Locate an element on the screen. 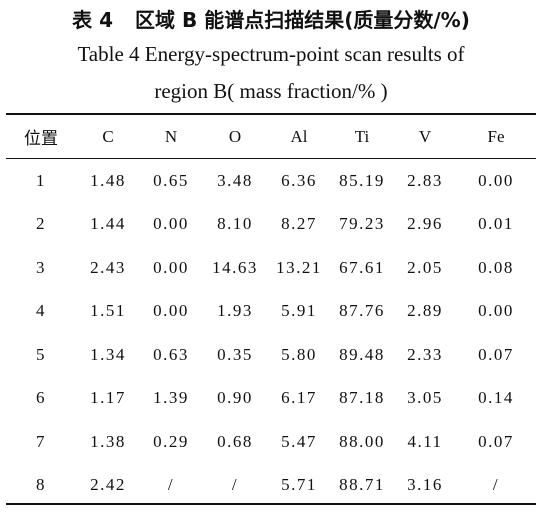 The height and width of the screenshot is (512, 542). cell-fe: / is located at coordinates (496, 485).